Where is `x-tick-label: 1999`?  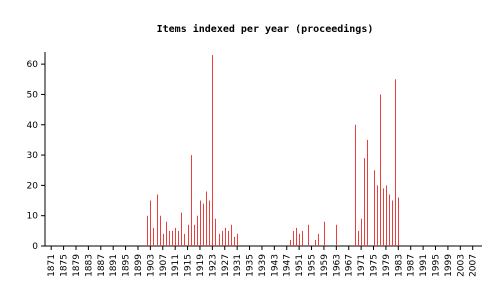 x-tick-label: 1999 is located at coordinates (449, 265).